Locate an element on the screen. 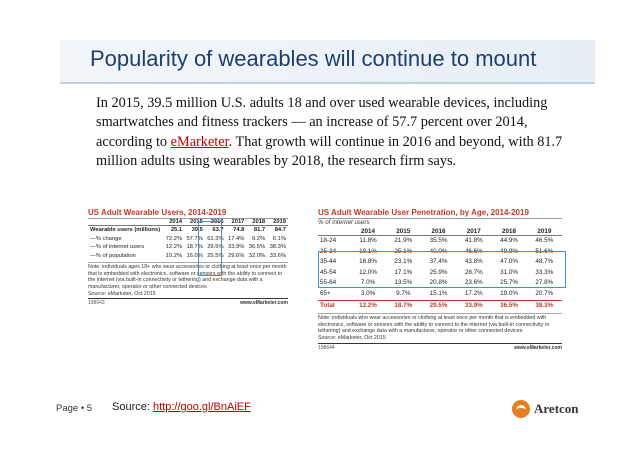 The height and width of the screenshot is (452, 638). right-table-id: 198644 is located at coordinates (326, 347).